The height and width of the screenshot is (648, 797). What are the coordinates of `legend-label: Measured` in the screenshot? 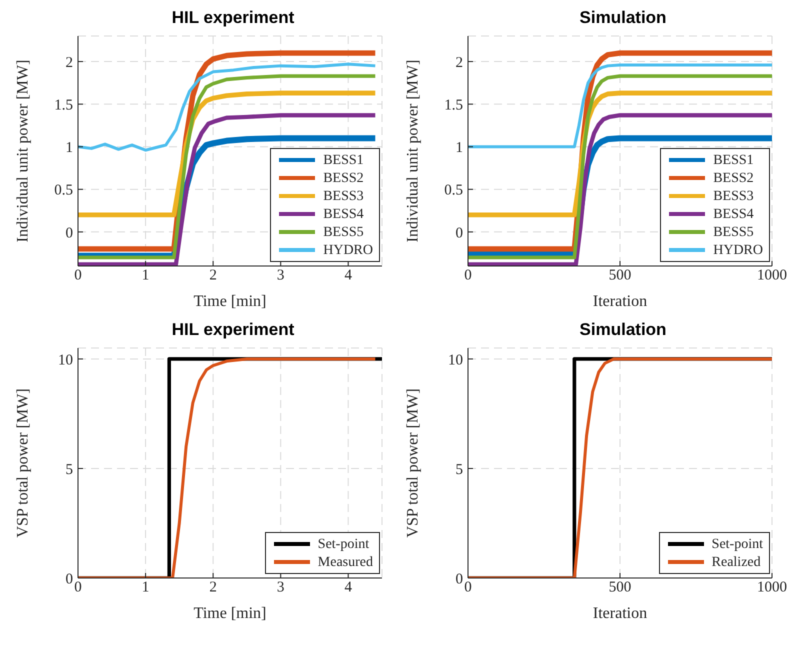 It's located at (345, 562).